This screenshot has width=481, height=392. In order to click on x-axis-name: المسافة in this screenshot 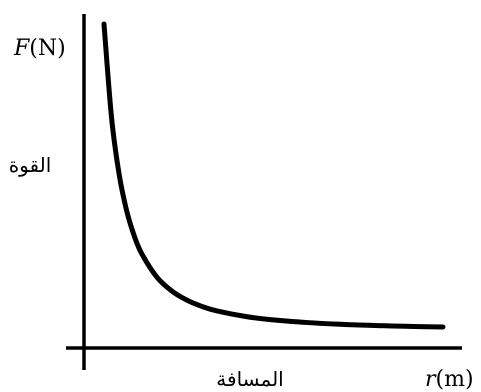, I will do `click(249, 379)`.